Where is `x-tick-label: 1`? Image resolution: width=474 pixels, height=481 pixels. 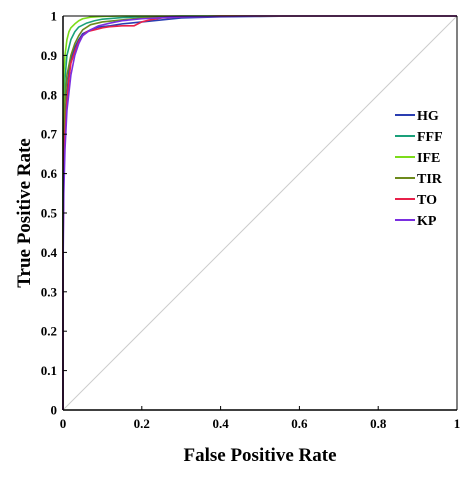
x-tick-label: 1 is located at coordinates (457, 423).